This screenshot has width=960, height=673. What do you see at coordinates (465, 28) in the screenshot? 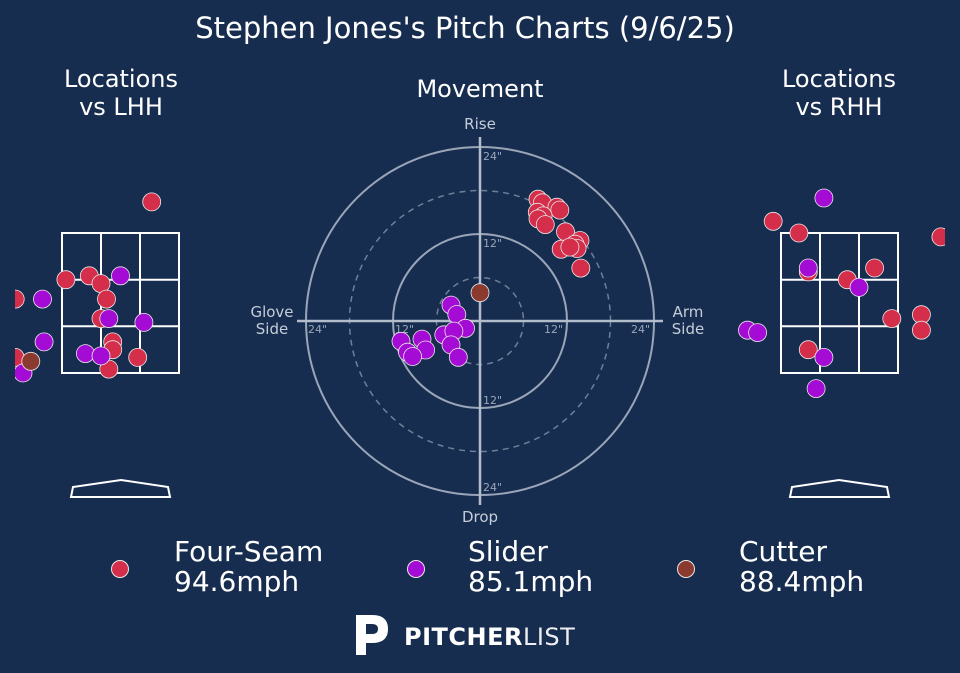
I see `chart-title: Stephen Jones's Pitch Charts (9/6/25)` at bounding box center [465, 28].